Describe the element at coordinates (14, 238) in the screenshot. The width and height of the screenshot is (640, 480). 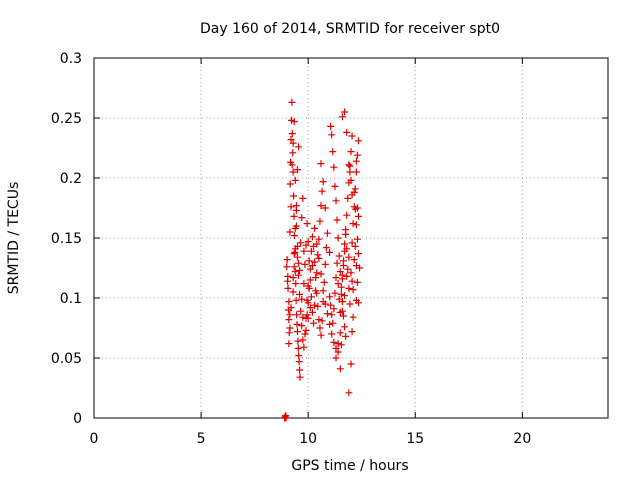
I see `y-axis-label: SRMTID / TECUs` at that location.